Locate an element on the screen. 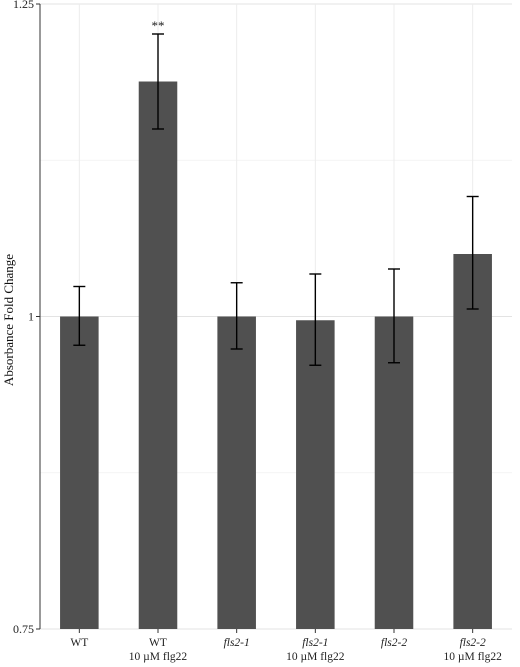  y-axis-title: Absorbance Fold Change is located at coordinates (8, 320).